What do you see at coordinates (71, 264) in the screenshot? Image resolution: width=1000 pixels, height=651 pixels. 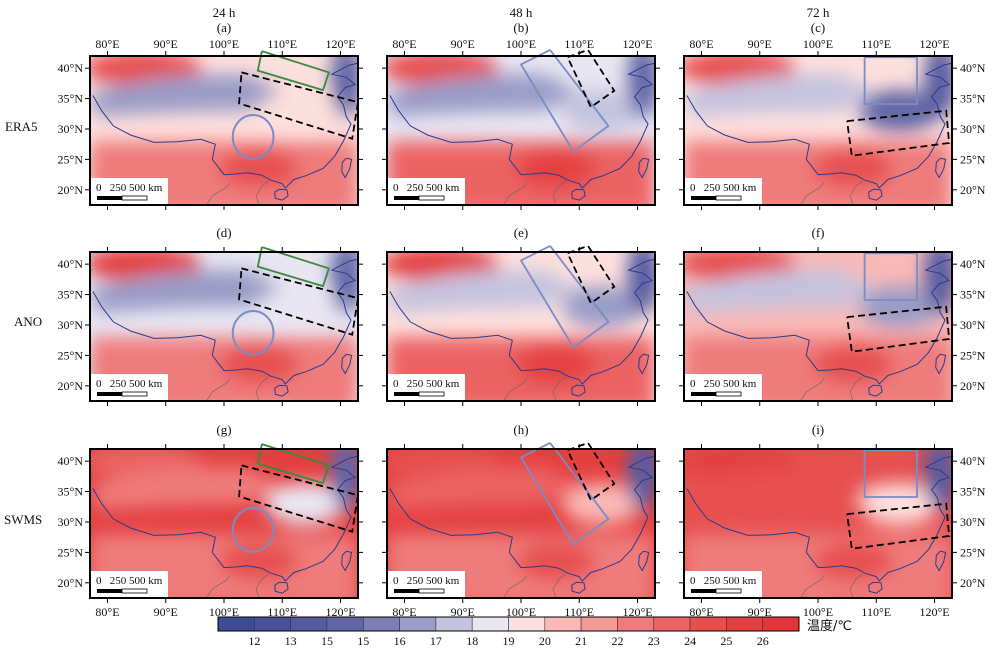 I see `lat-tick-label: 40°N` at bounding box center [71, 264].